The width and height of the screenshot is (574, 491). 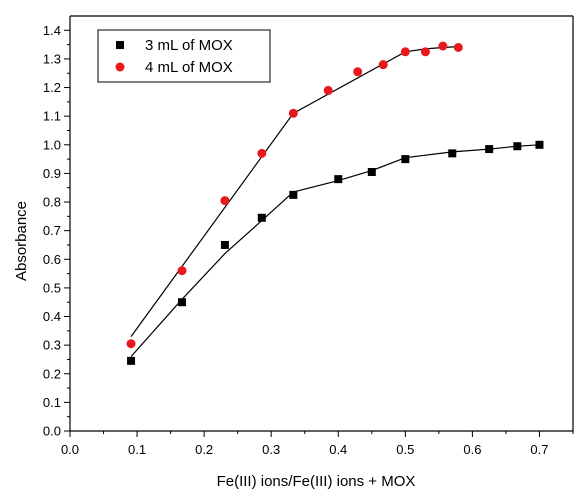 What do you see at coordinates (189, 67) in the screenshot?
I see `legend-label: 4 mL of MOX` at bounding box center [189, 67].